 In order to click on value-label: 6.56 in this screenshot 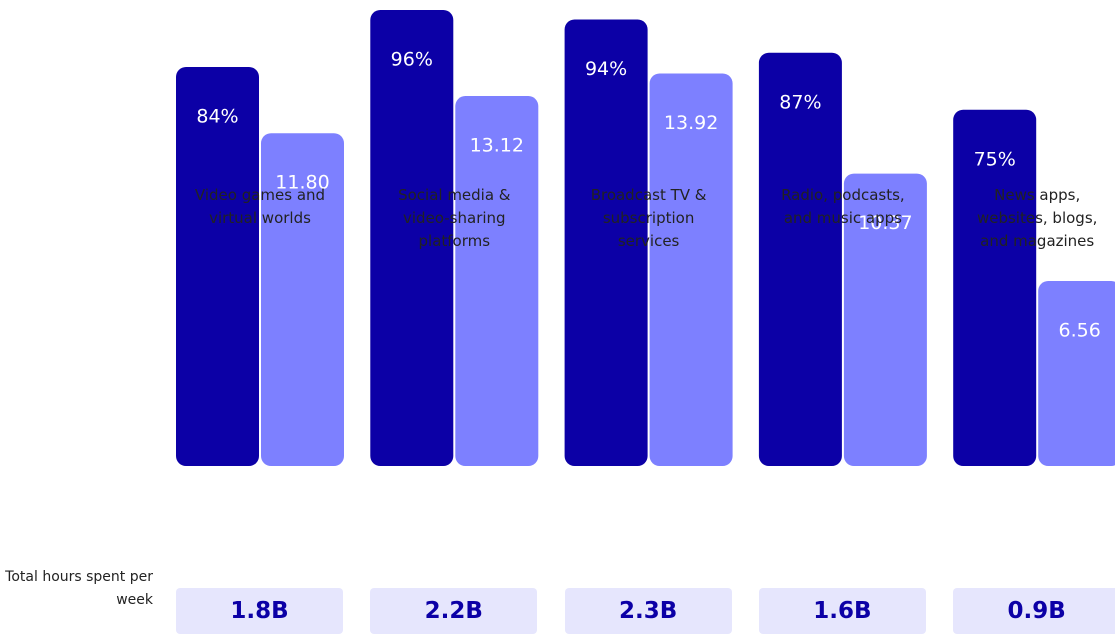, I will do `click(1080, 331)`.